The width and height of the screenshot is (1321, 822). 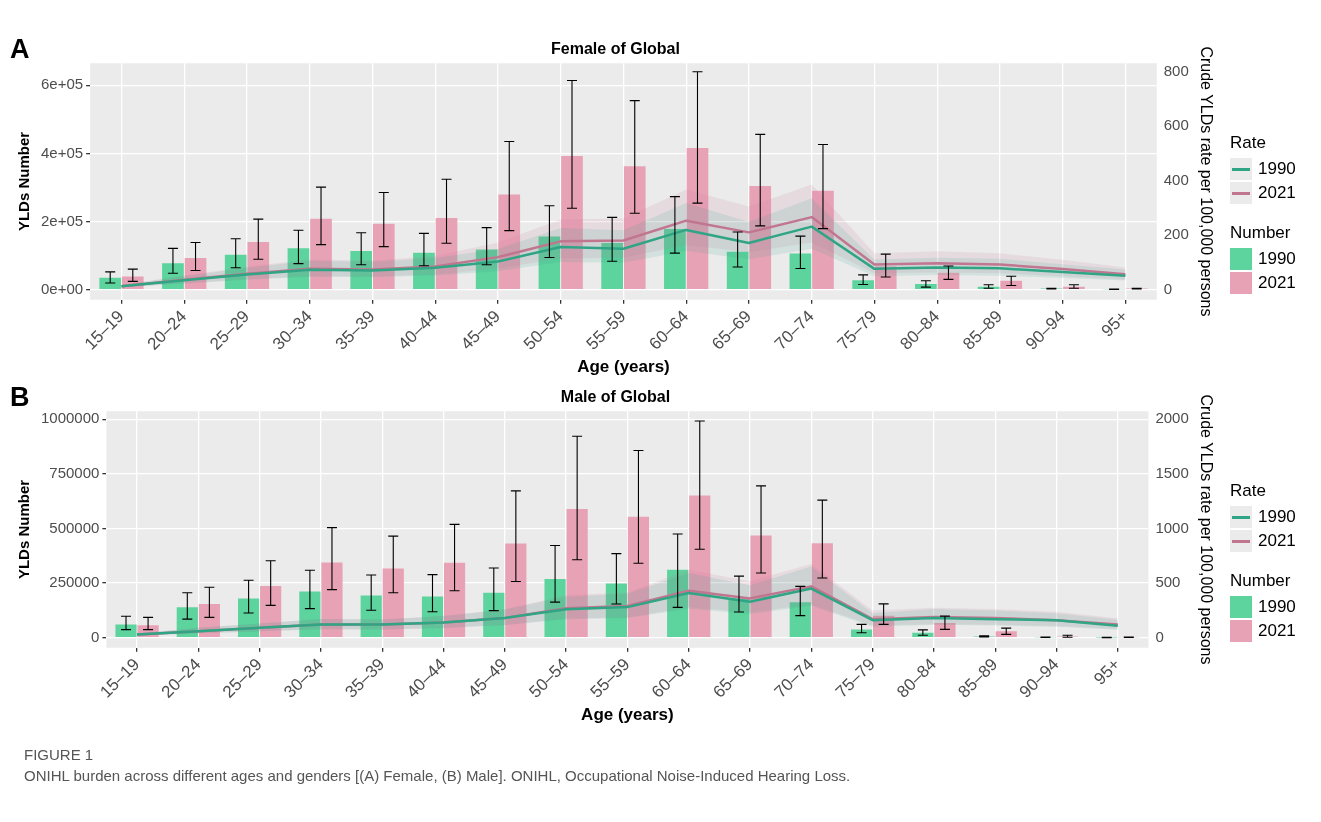 I want to click on y-tick-label: 4e+05, so click(x=62, y=152).